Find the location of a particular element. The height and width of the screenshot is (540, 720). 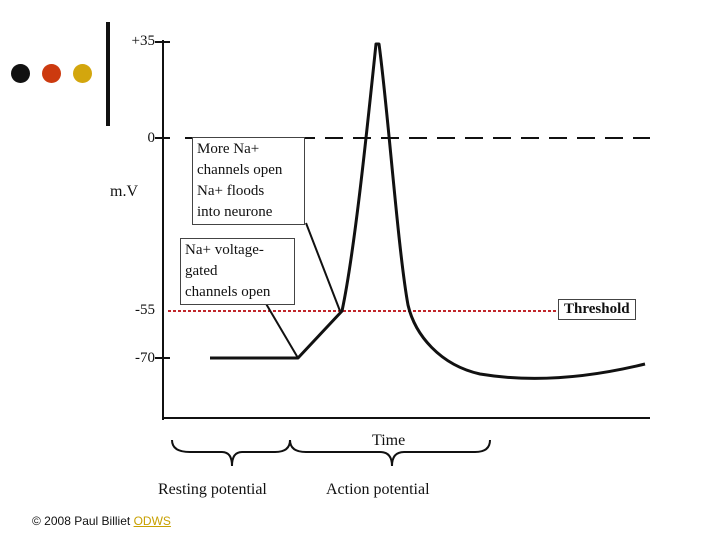

y-tick-plus35: +35 is located at coordinates (143, 41).